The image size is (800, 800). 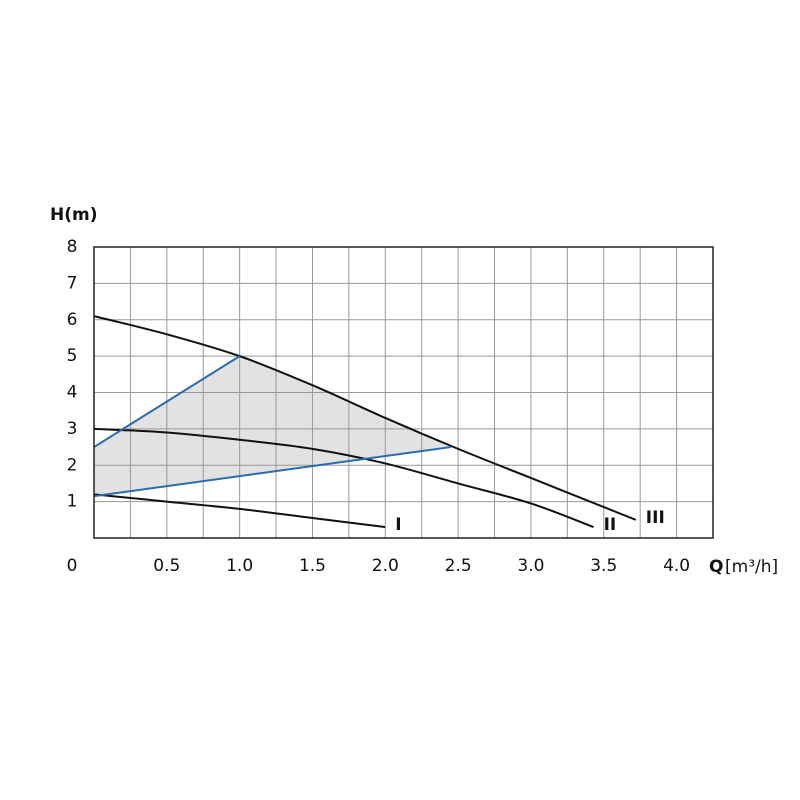 I want to click on curve-label: III, so click(x=655, y=518).